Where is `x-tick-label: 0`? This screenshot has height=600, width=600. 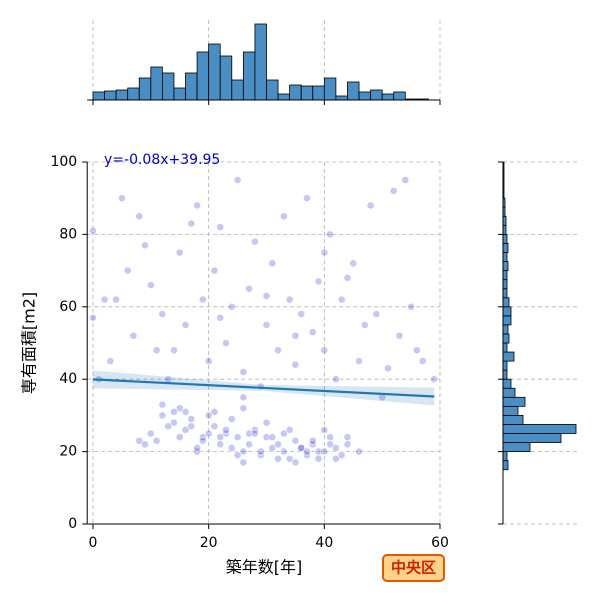 x-tick-label: 0 is located at coordinates (93, 543).